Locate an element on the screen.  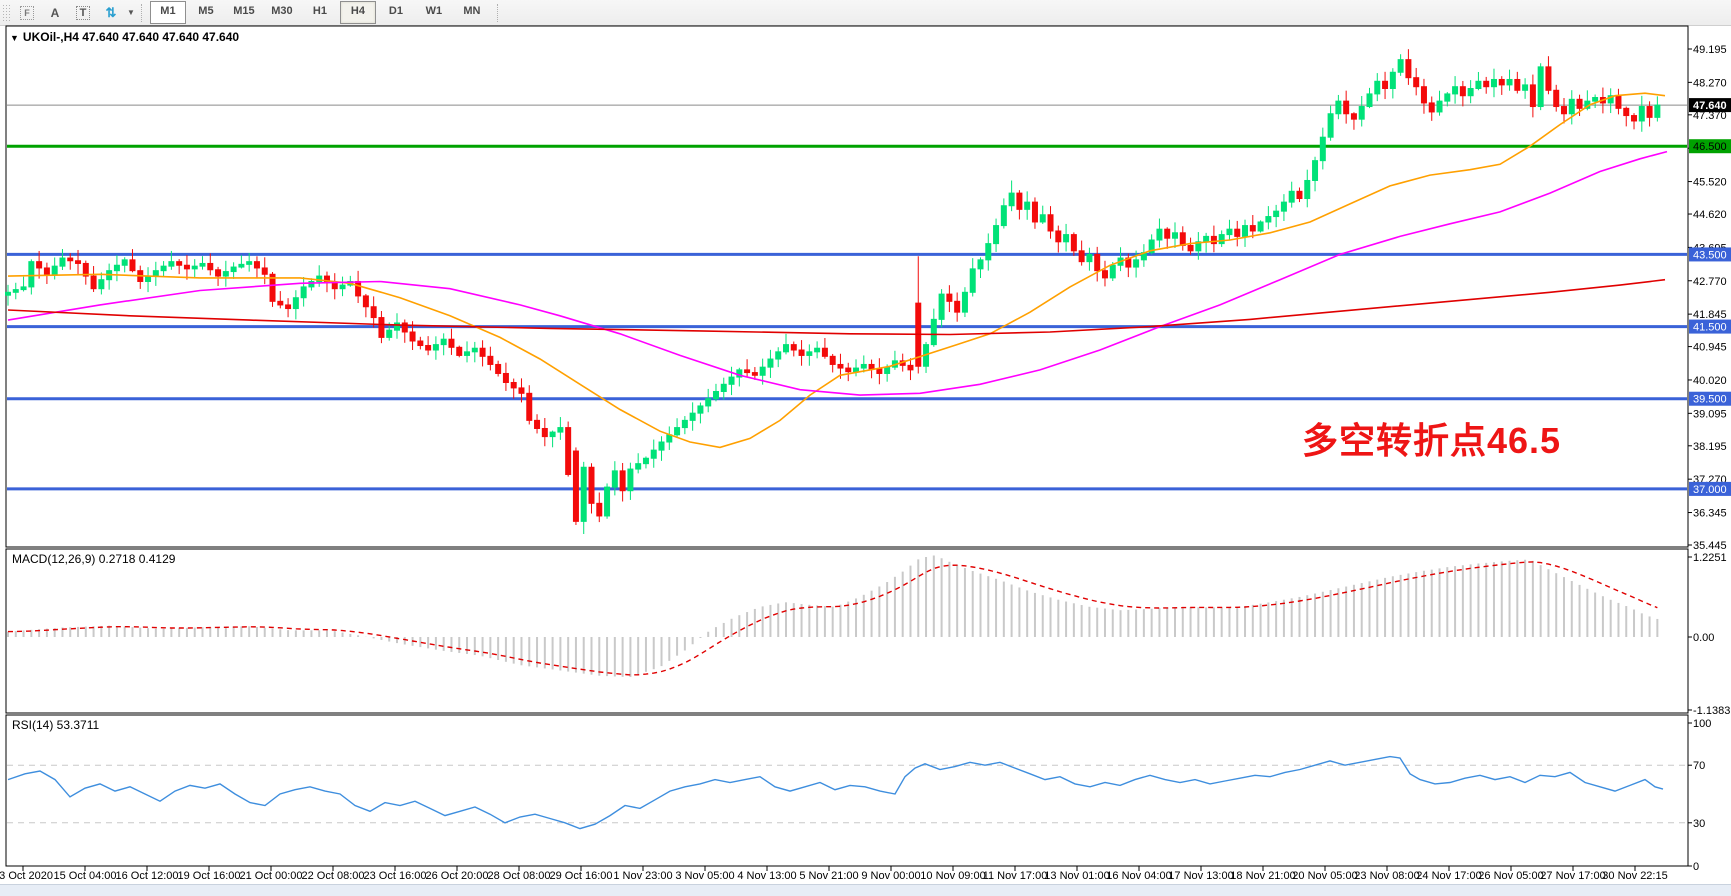
ma-line-slow-red is located at coordinates (836, 307).